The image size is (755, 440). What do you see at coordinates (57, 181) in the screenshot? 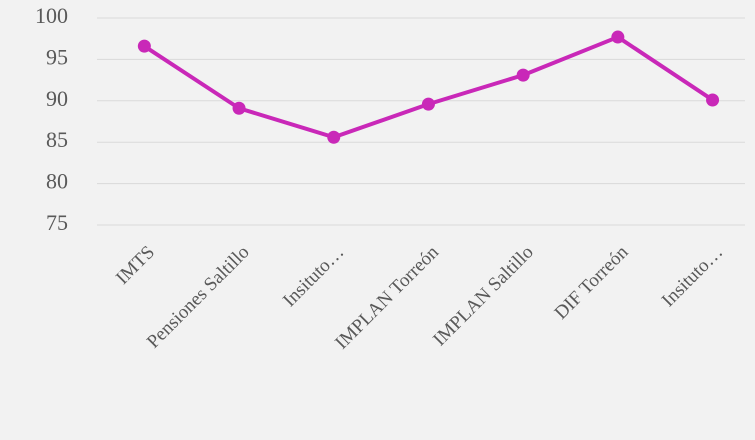
I see `y-tick-label: 80` at bounding box center [57, 181].